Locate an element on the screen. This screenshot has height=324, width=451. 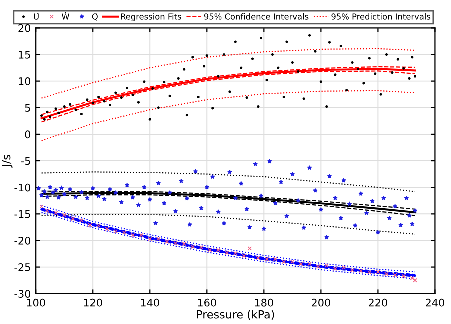
y-tick-label: -25 is located at coordinates (22, 268).